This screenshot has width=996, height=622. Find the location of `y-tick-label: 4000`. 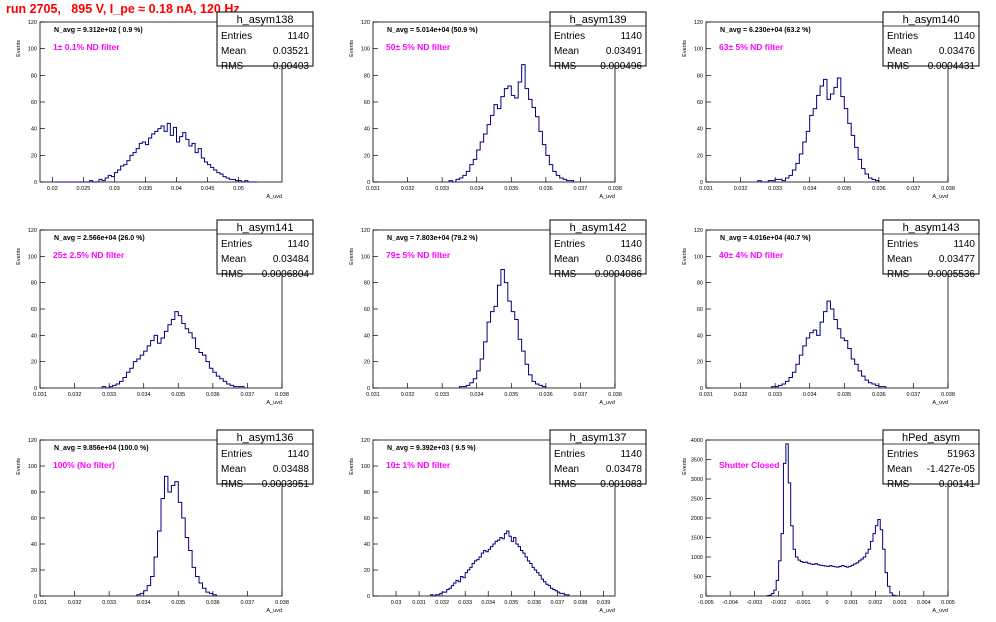

y-tick-label: 4000 is located at coordinates (697, 441).